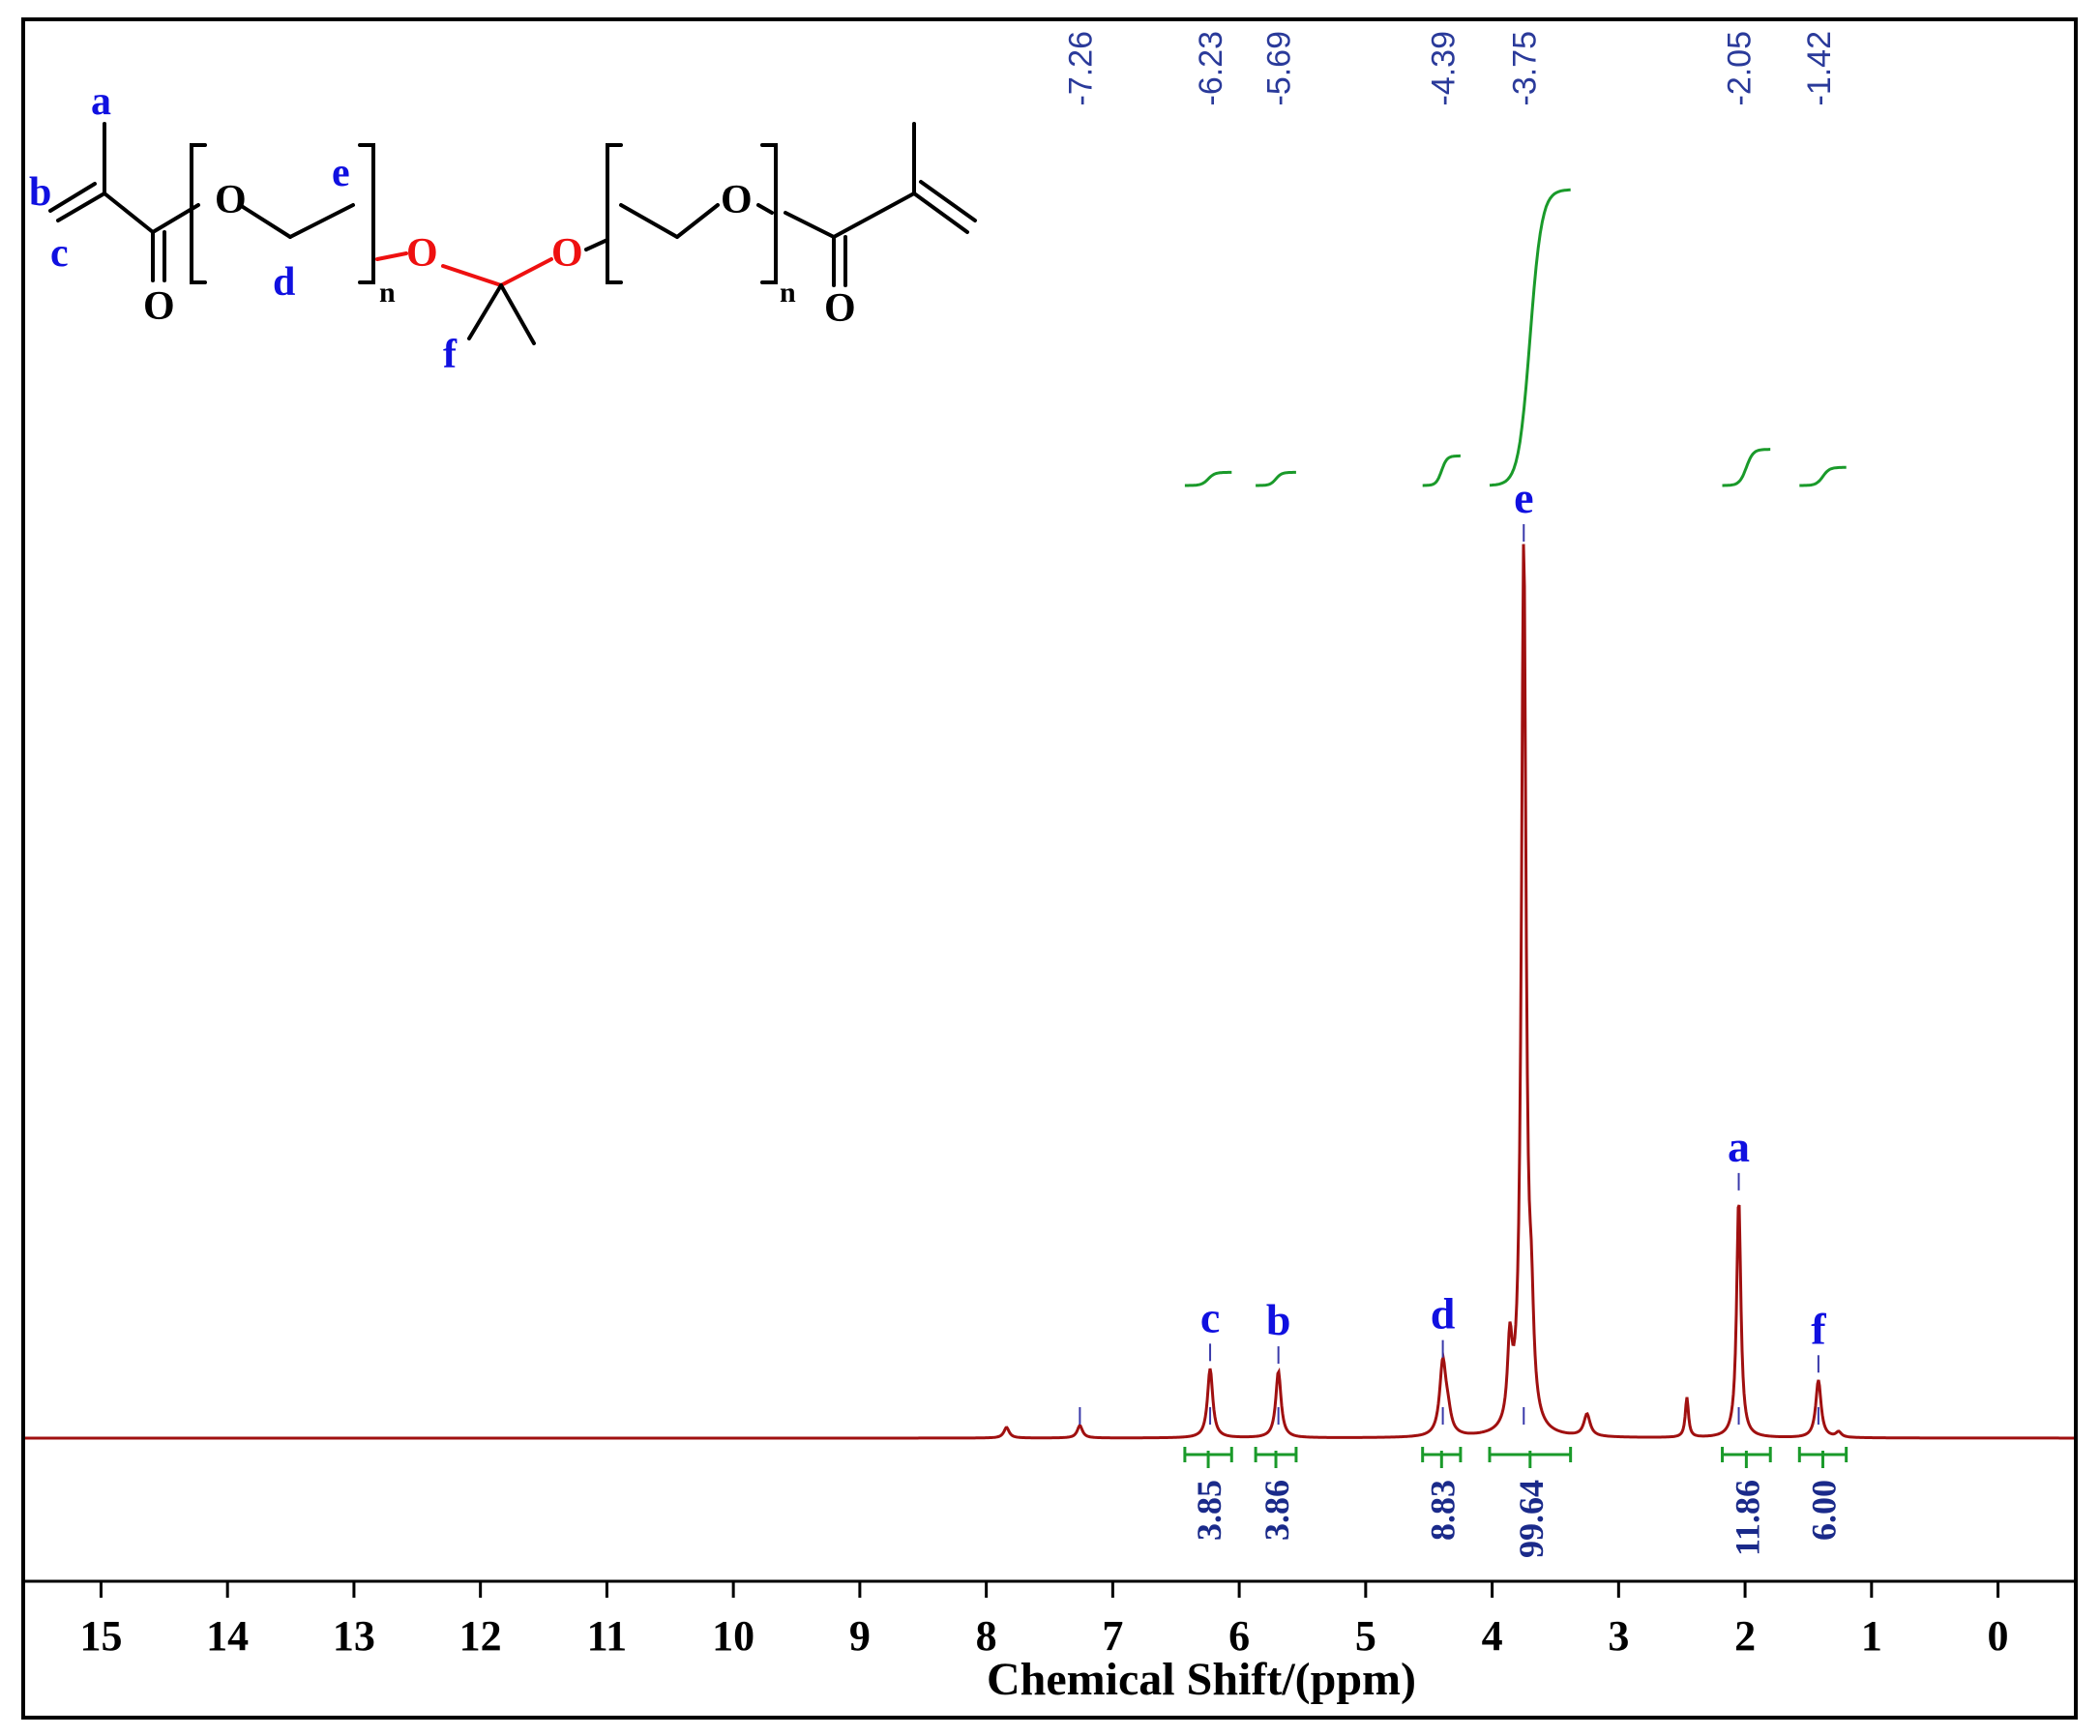 Image resolution: width=2100 pixels, height=1736 pixels. What do you see at coordinates (366, 213) in the screenshot?
I see `left-bracket-close` at bounding box center [366, 213].